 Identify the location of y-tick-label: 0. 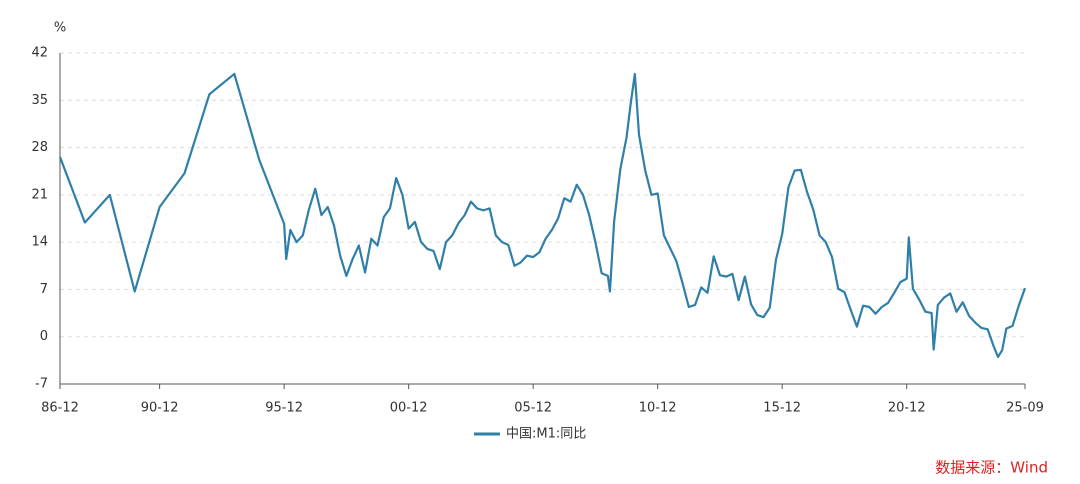
(44, 336).